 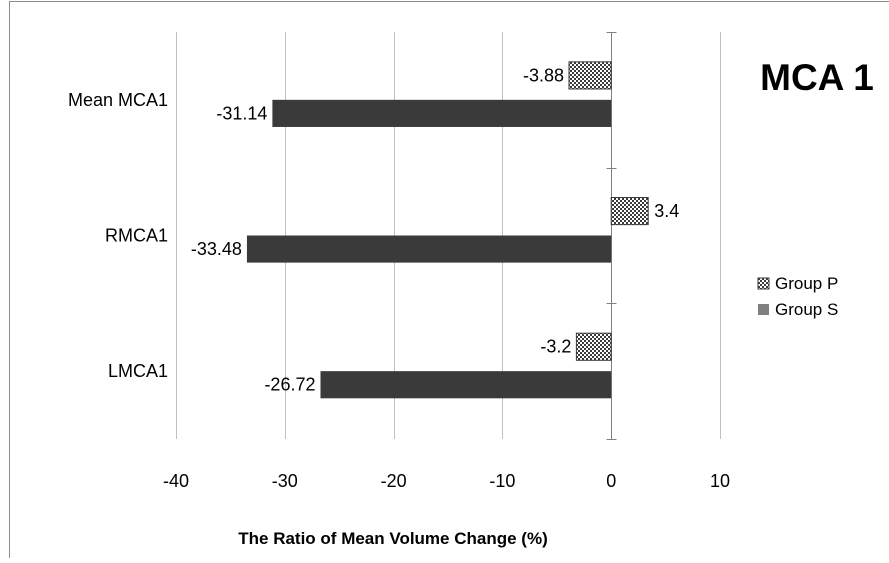 What do you see at coordinates (429, 249) in the screenshot?
I see `bar-group-s-rmca1` at bounding box center [429, 249].